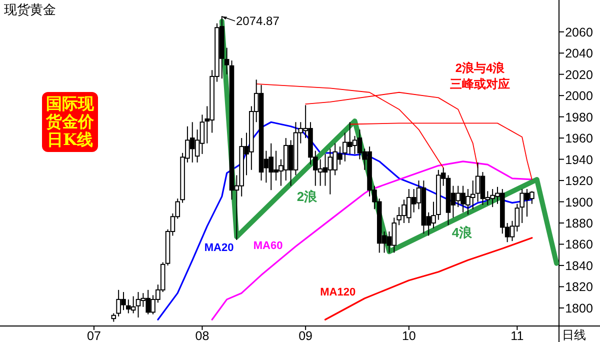  What do you see at coordinates (202, 335) in the screenshot?
I see `x-tick-label: 08` at bounding box center [202, 335].